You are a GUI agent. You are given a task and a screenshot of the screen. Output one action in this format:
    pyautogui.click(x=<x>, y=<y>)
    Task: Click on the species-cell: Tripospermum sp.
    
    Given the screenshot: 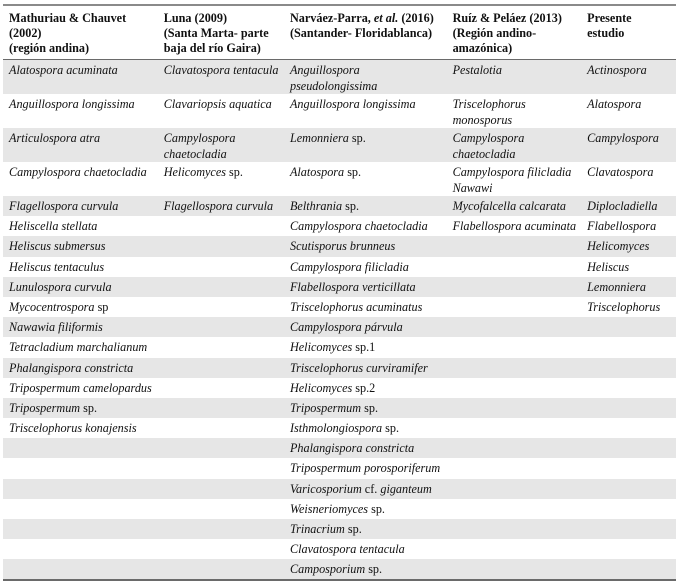 What is the action you would take?
    pyautogui.click(x=365, y=408)
    